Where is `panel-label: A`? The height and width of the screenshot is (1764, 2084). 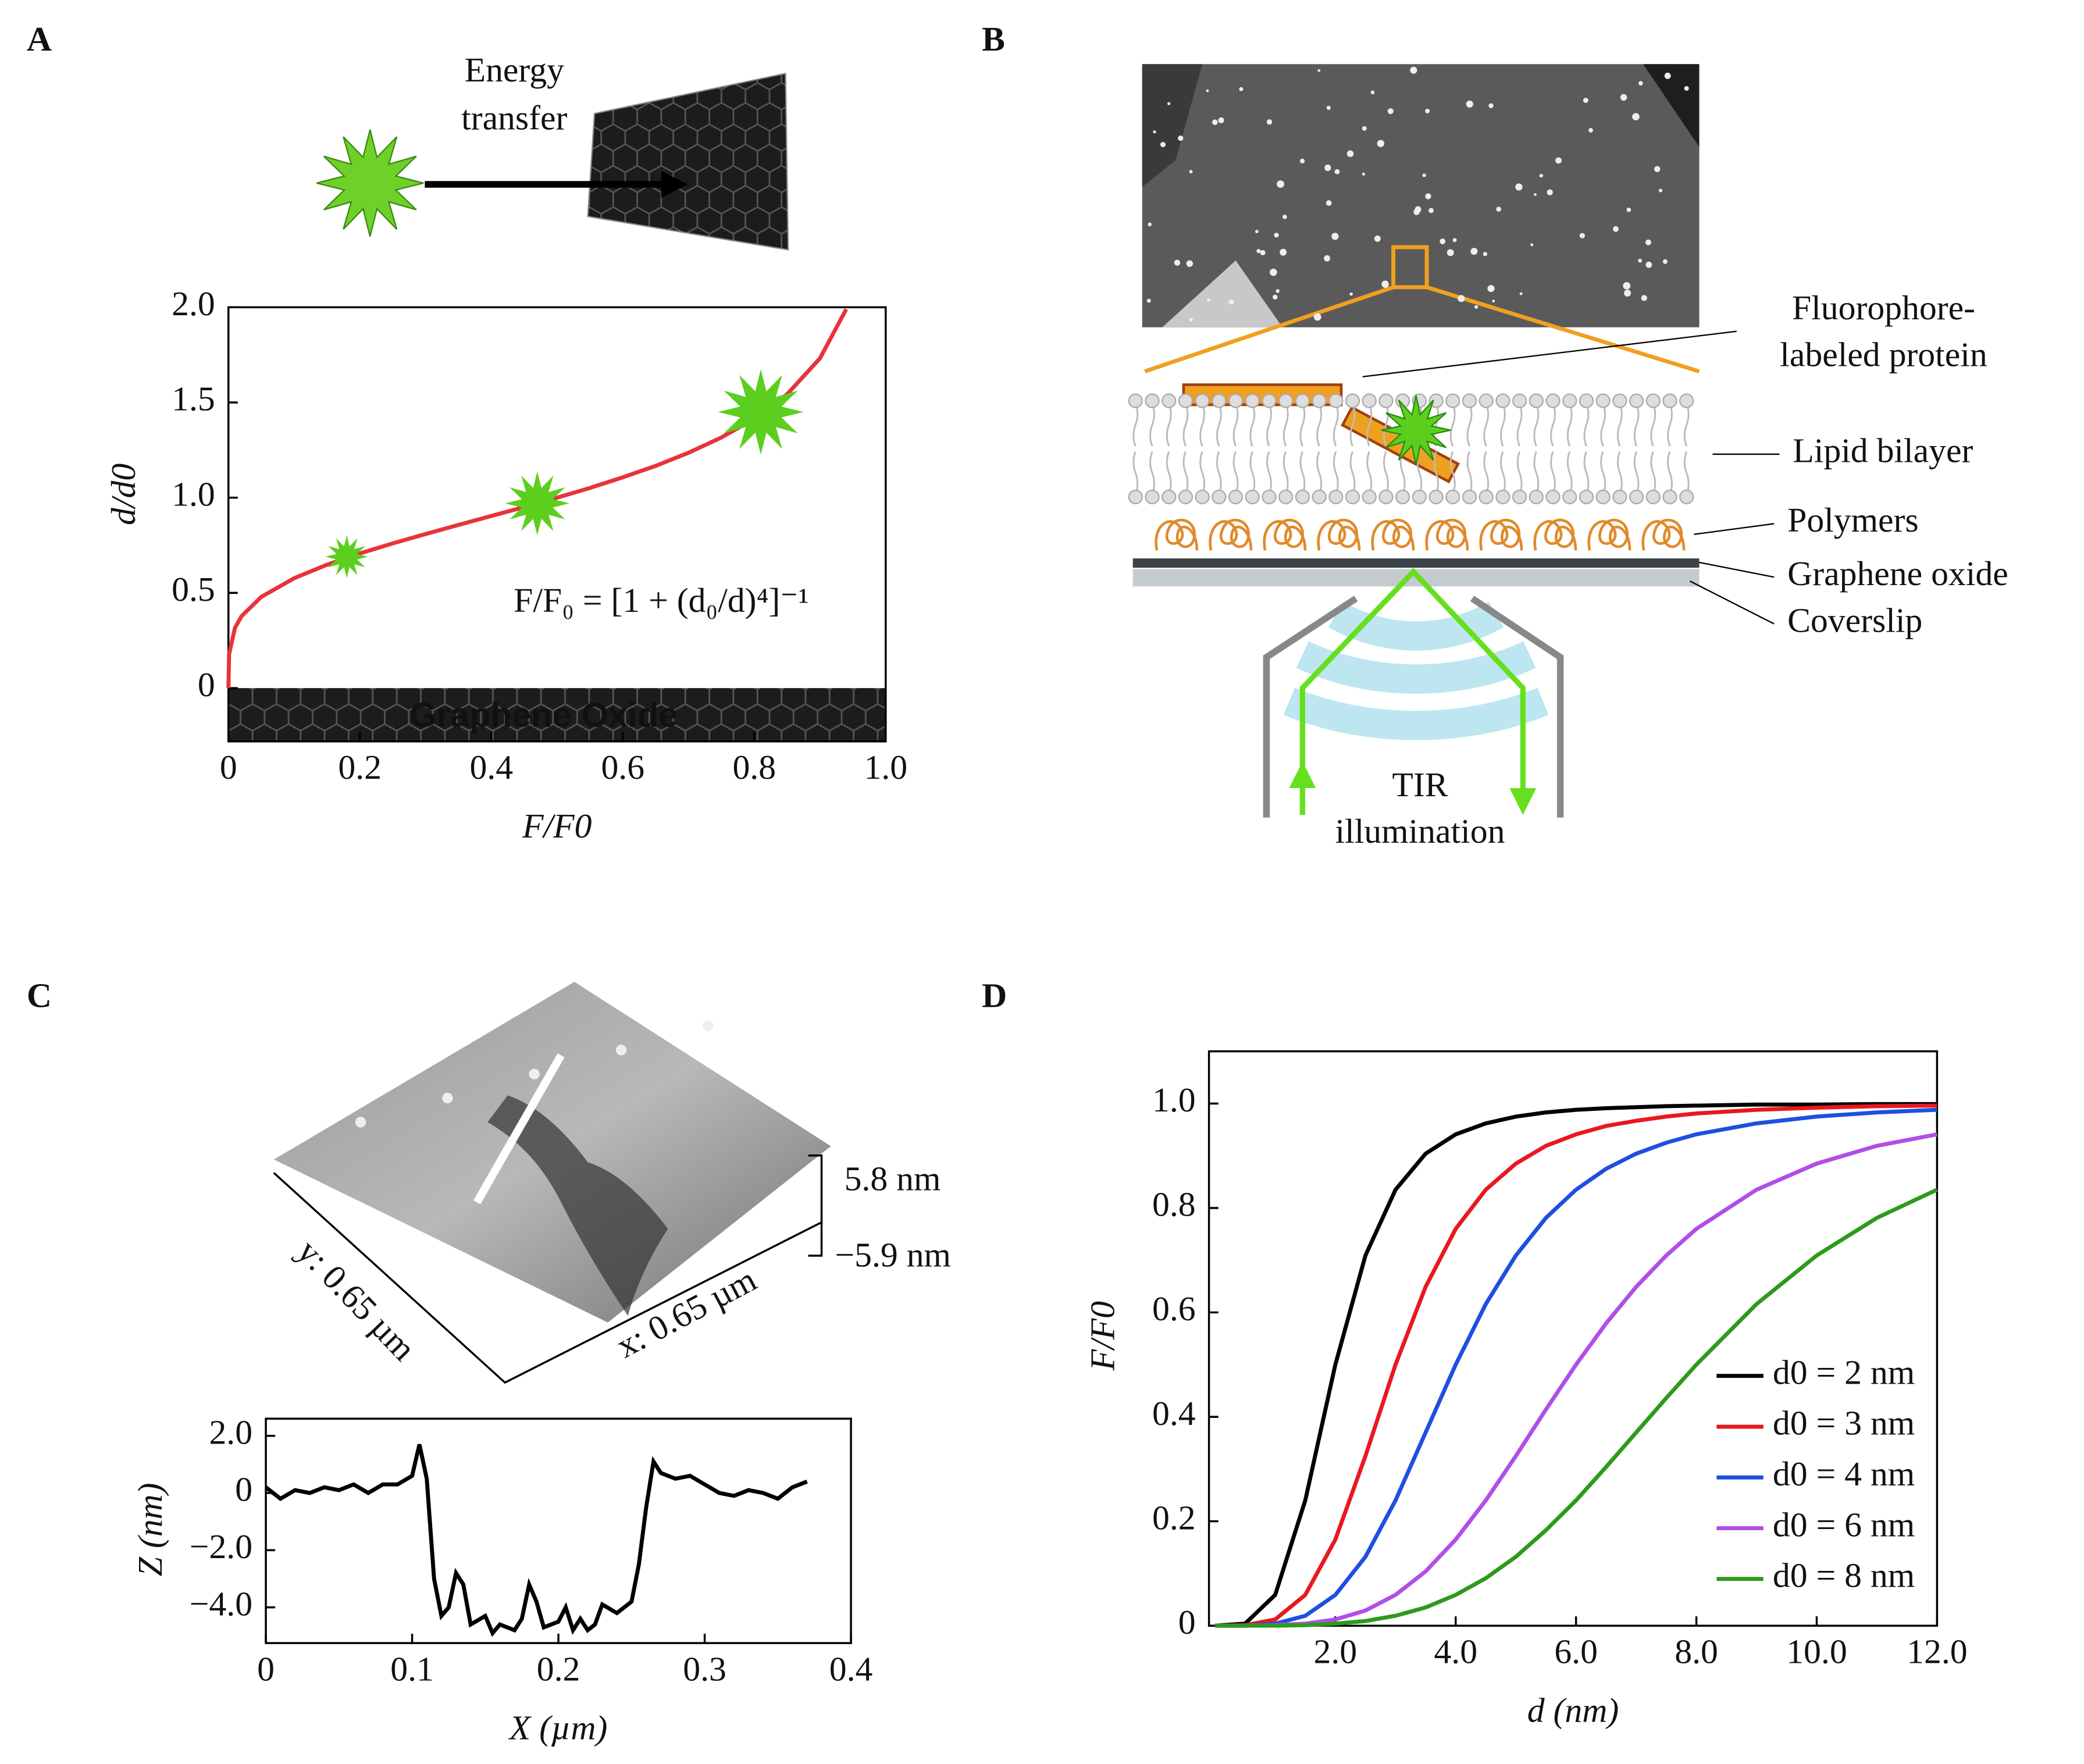
panel-label: A is located at coordinates (39, 39).